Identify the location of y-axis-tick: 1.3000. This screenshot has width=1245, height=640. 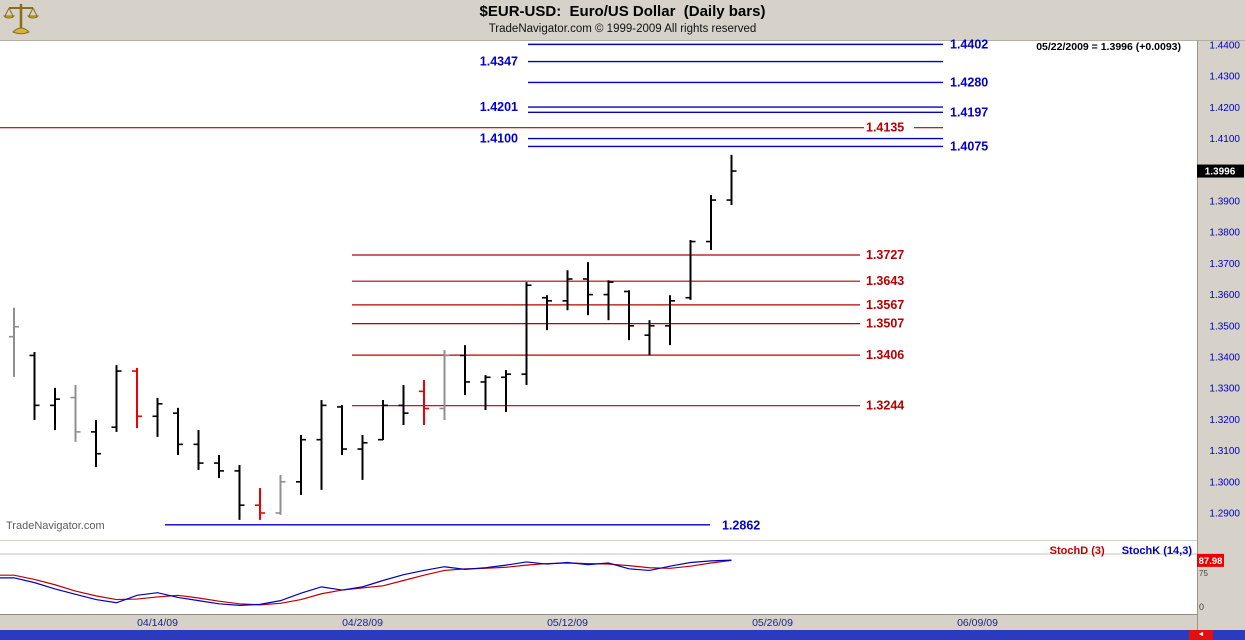
(1224, 482).